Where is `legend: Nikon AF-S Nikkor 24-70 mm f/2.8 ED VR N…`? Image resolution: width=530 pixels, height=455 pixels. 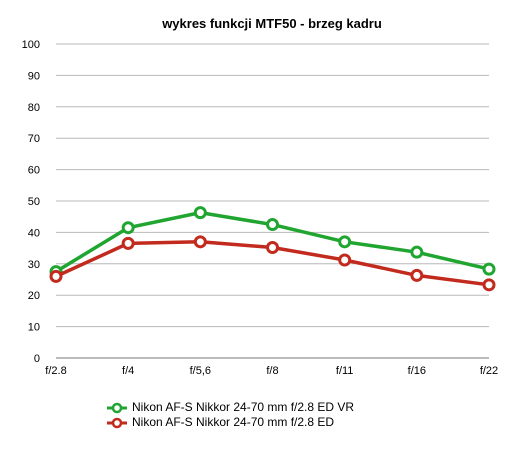
legend: Nikon AF-S Nikkor 24-70 mm f/2.8 ED VR N… is located at coordinates (230, 415).